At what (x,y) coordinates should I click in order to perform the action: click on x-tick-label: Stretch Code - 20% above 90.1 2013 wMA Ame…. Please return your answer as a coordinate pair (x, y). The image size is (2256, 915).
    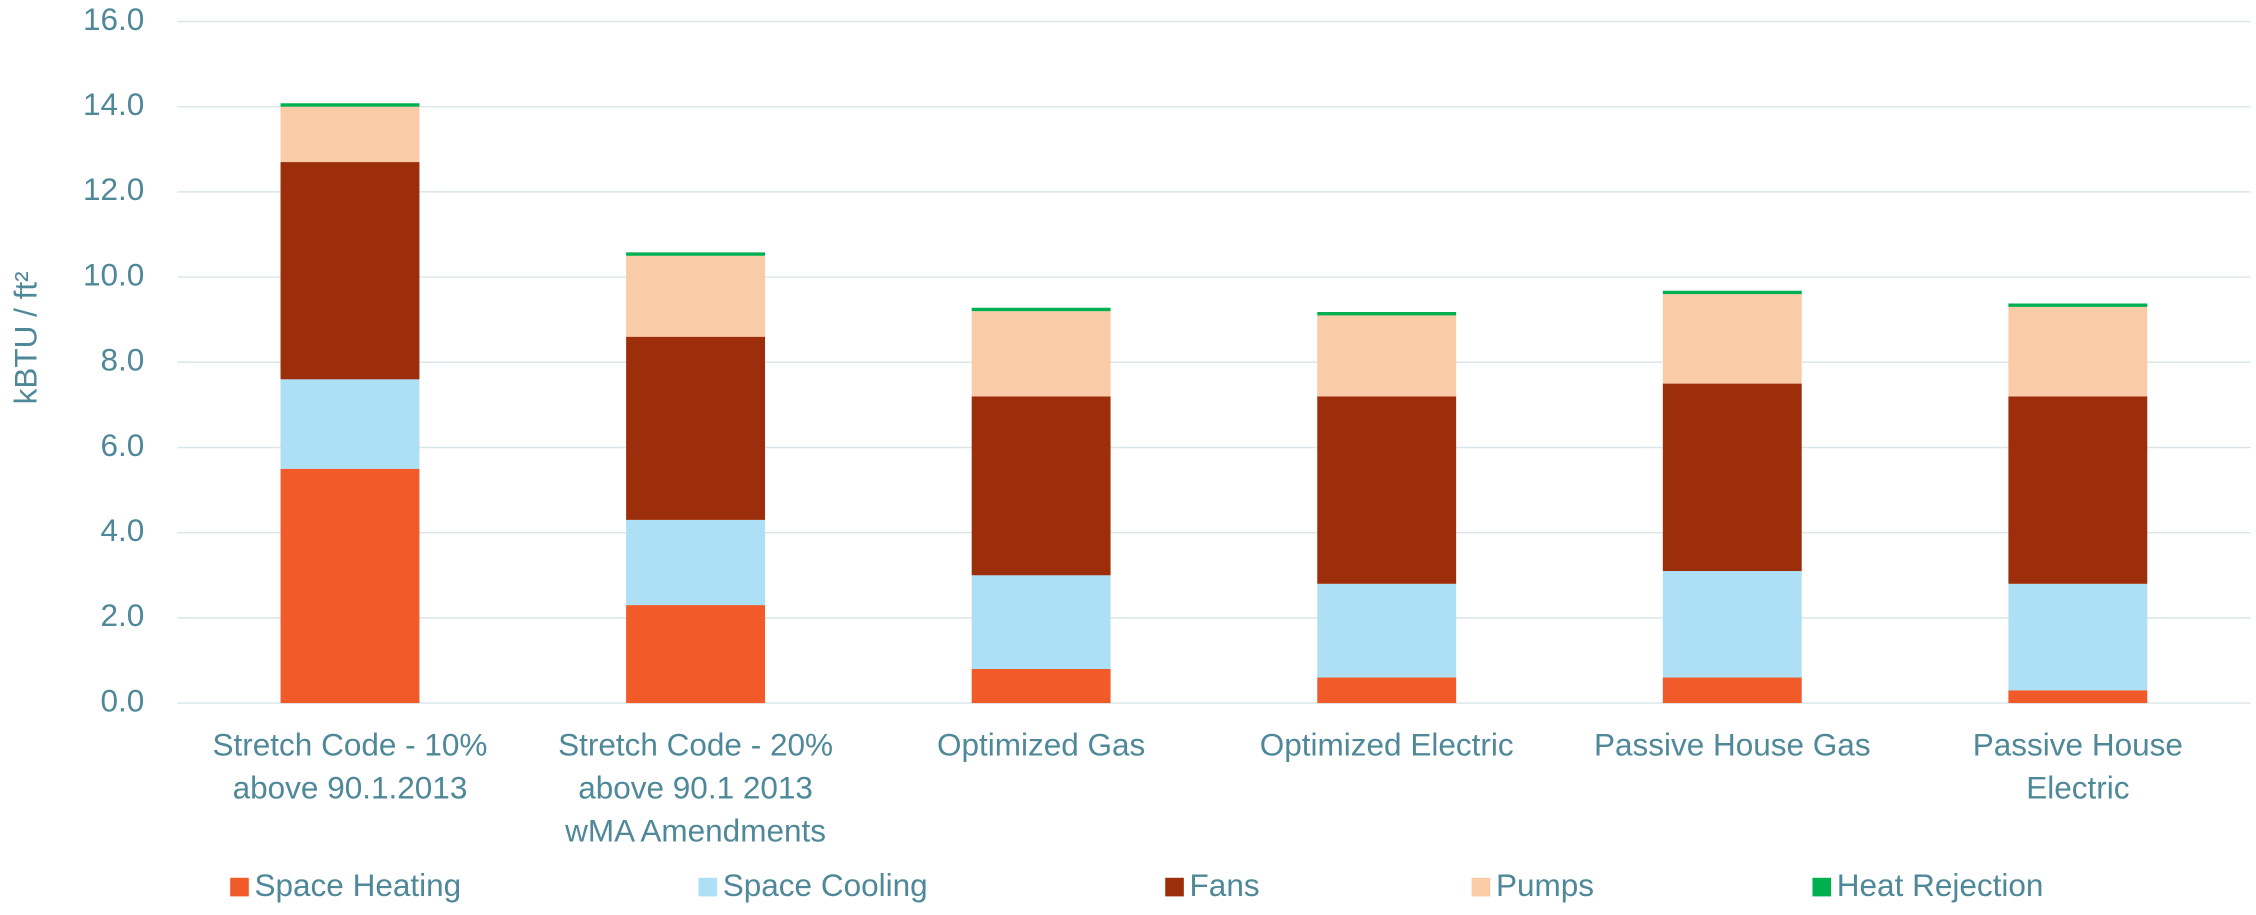
    Looking at the image, I should click on (695, 788).